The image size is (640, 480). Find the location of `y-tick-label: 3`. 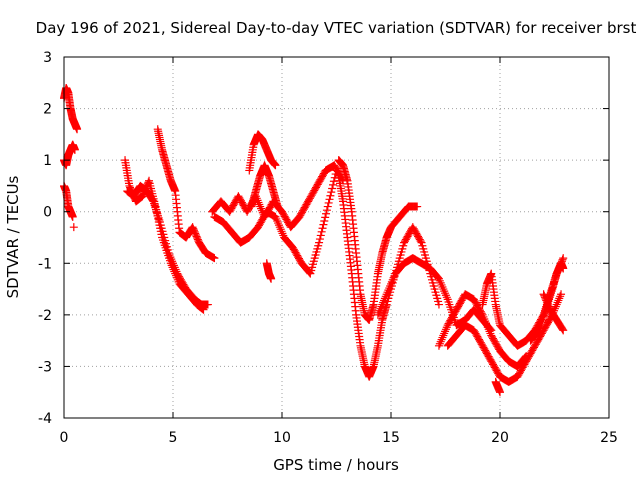

y-tick-label: 3 is located at coordinates (47, 58).